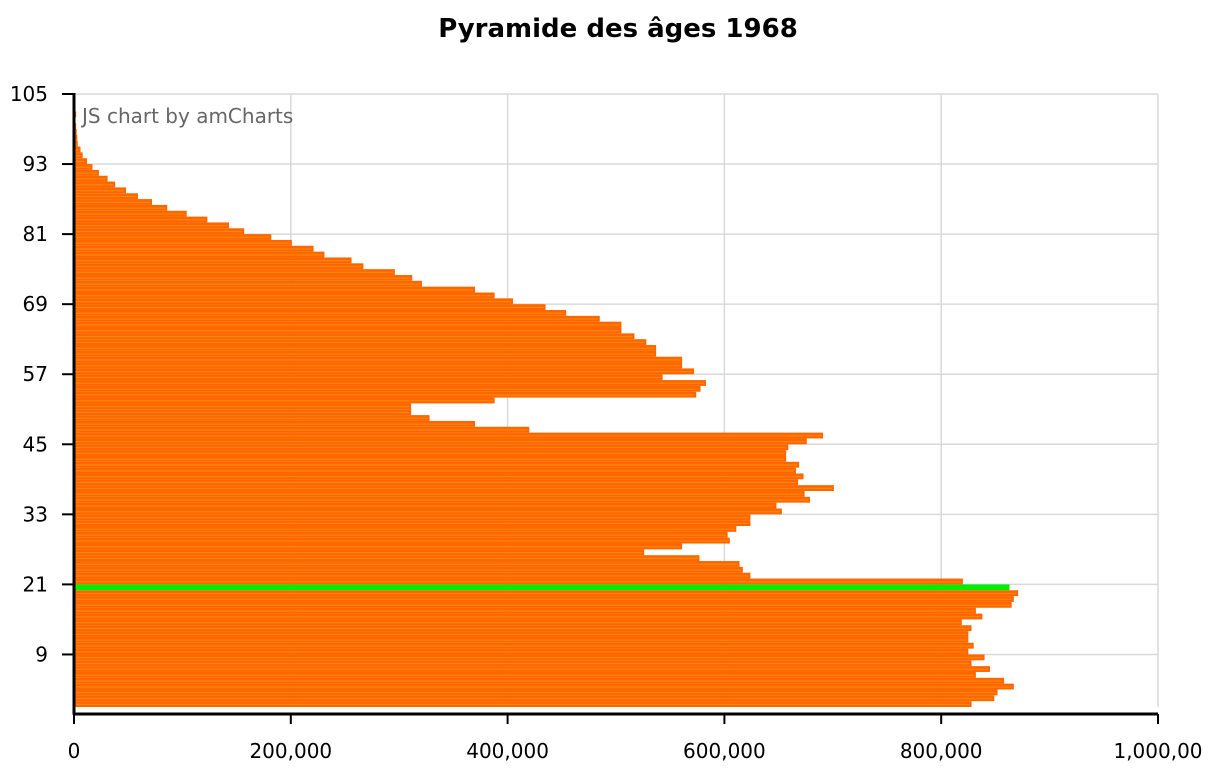 The height and width of the screenshot is (776, 1208). Describe the element at coordinates (29, 94) in the screenshot. I see `y-tick-label: 105` at that location.